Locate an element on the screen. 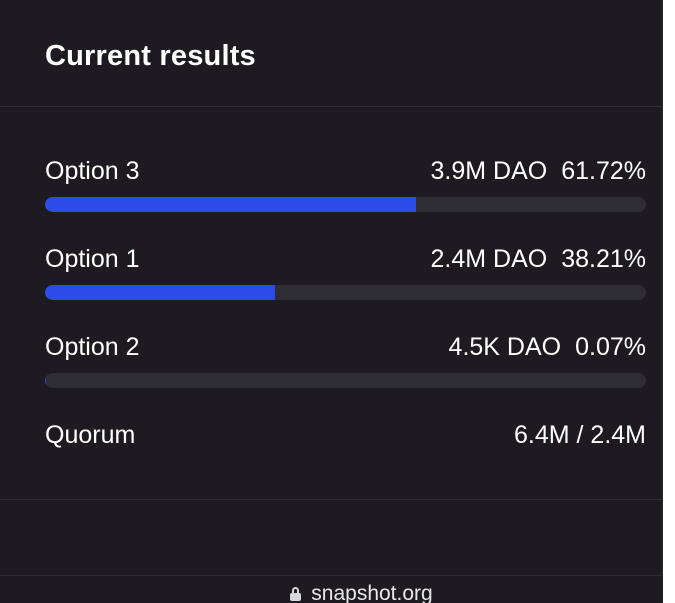  result-percent: 61.72% is located at coordinates (603, 170).